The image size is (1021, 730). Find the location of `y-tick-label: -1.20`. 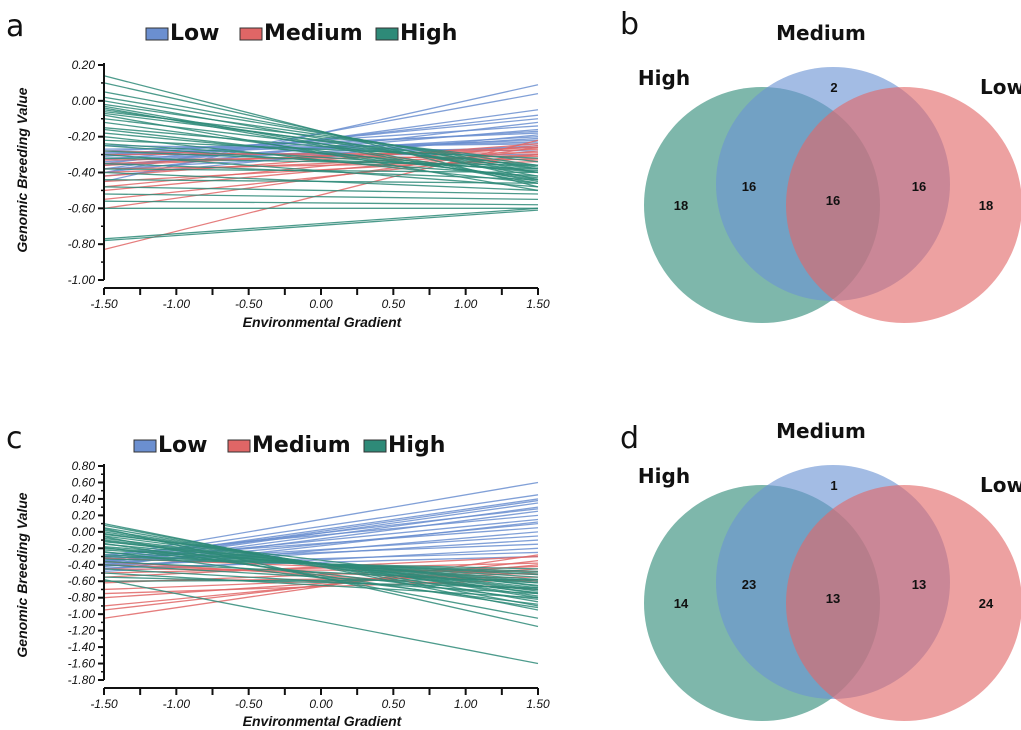

y-tick-label: -1.20 is located at coordinates (82, 631).